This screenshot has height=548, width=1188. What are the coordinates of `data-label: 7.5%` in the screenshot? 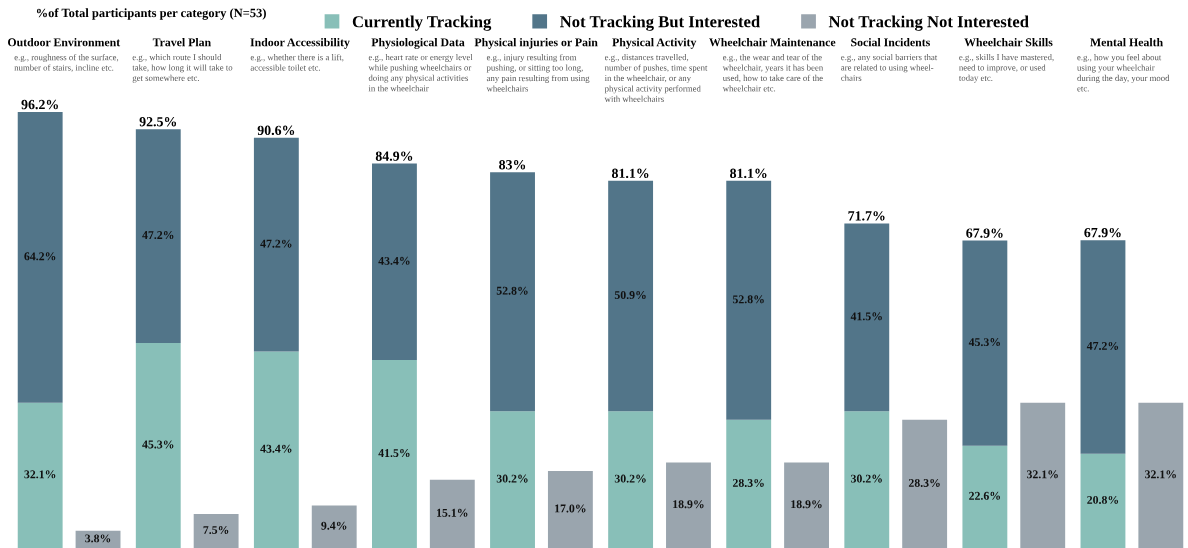 It's located at (216, 530).